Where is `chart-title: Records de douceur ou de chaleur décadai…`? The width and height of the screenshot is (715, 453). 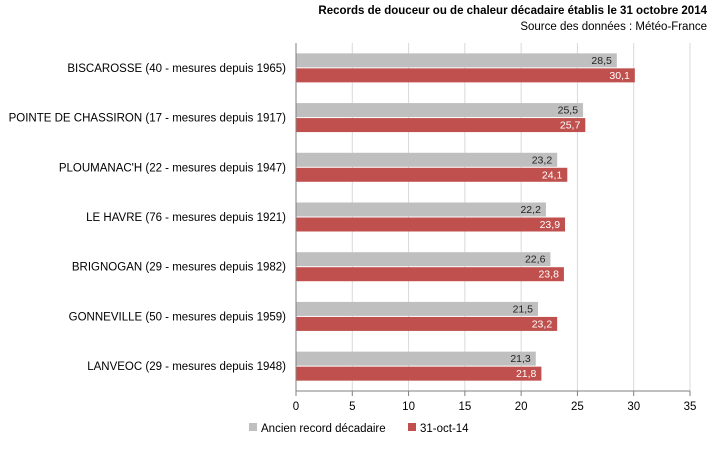
chart-title: Records de douceur ou de chaleur décadai… is located at coordinates (512, 11).